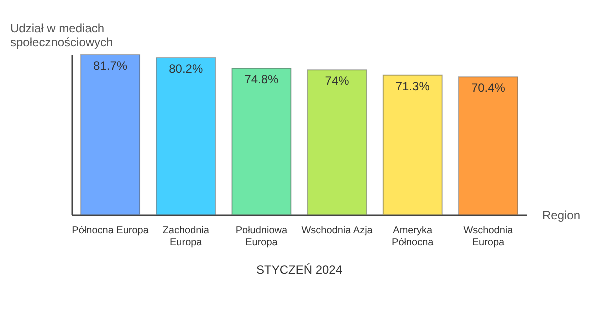 Image resolution: width=600 pixels, height=321 pixels. What do you see at coordinates (413, 86) in the screenshot?
I see `data-label: 71.3%` at bounding box center [413, 86].